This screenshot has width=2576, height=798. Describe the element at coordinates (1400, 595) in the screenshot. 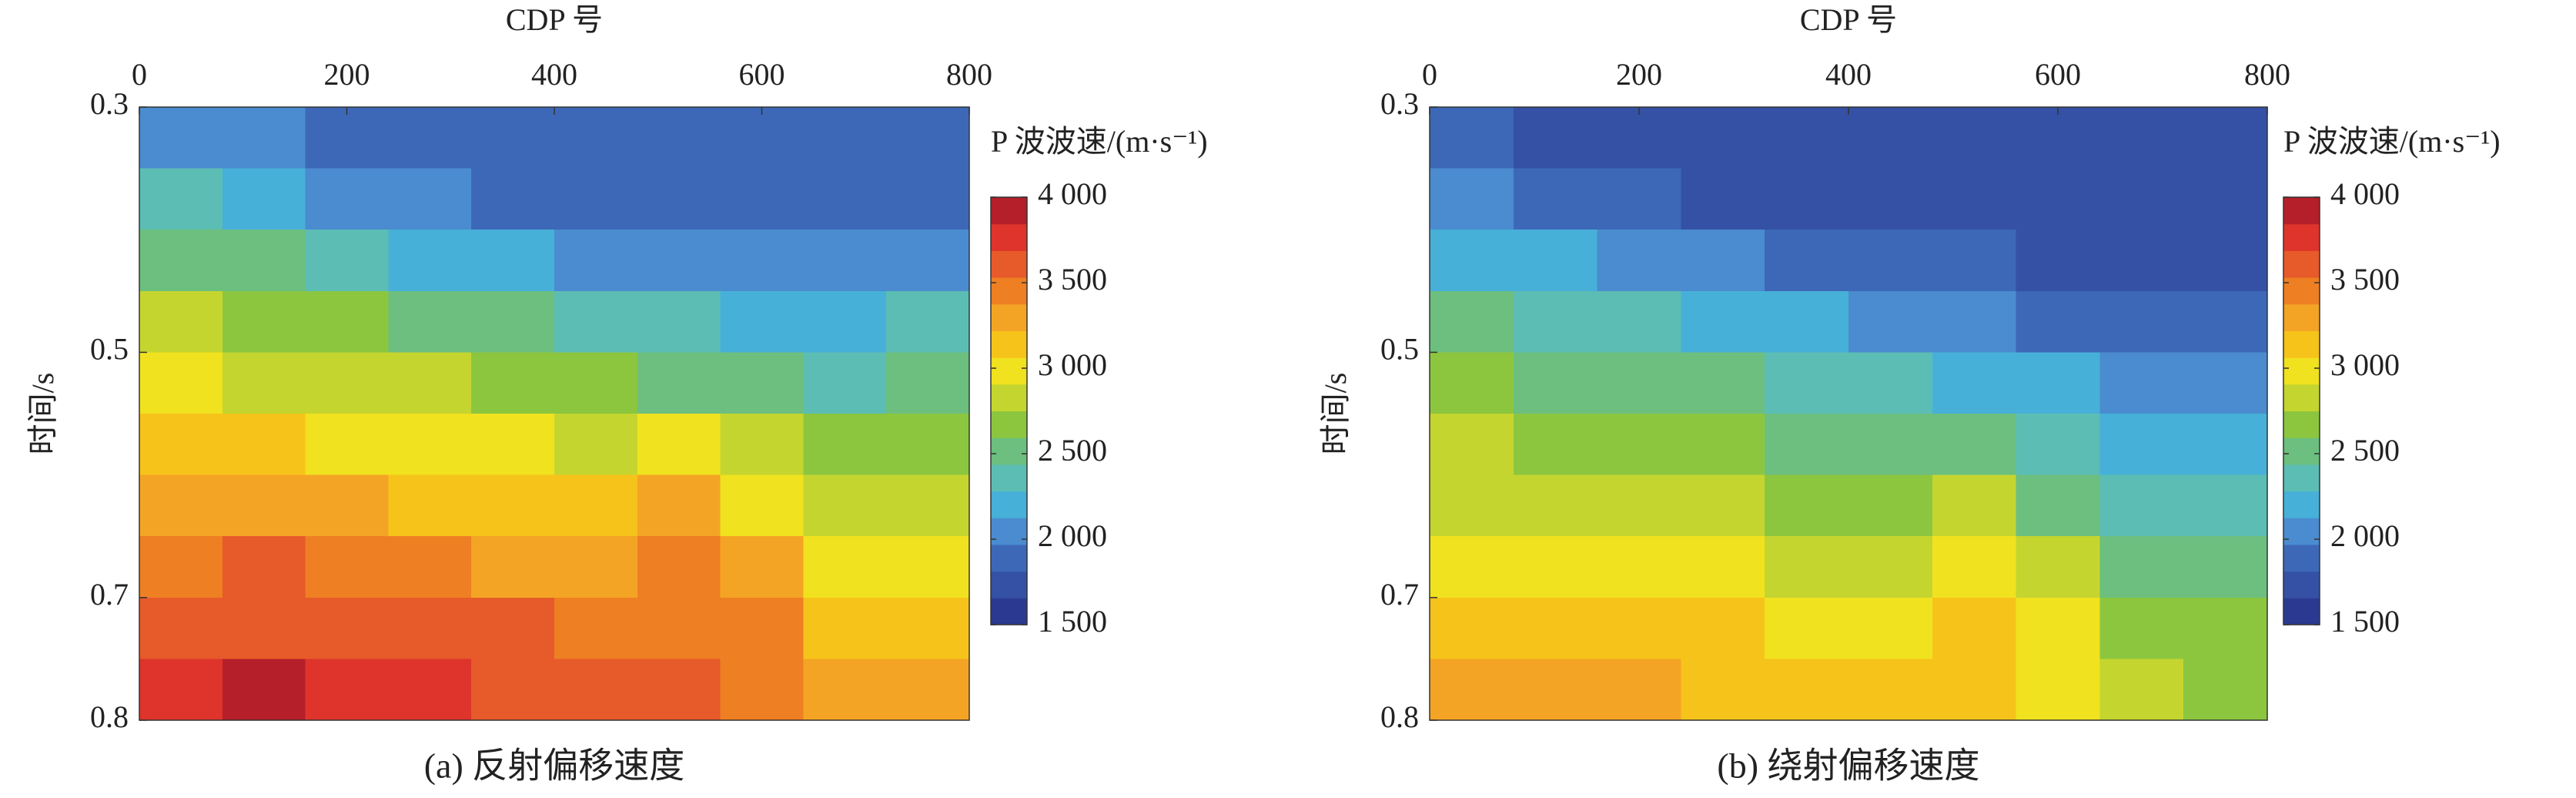

I see `y-tick-label: 0.7` at that location.